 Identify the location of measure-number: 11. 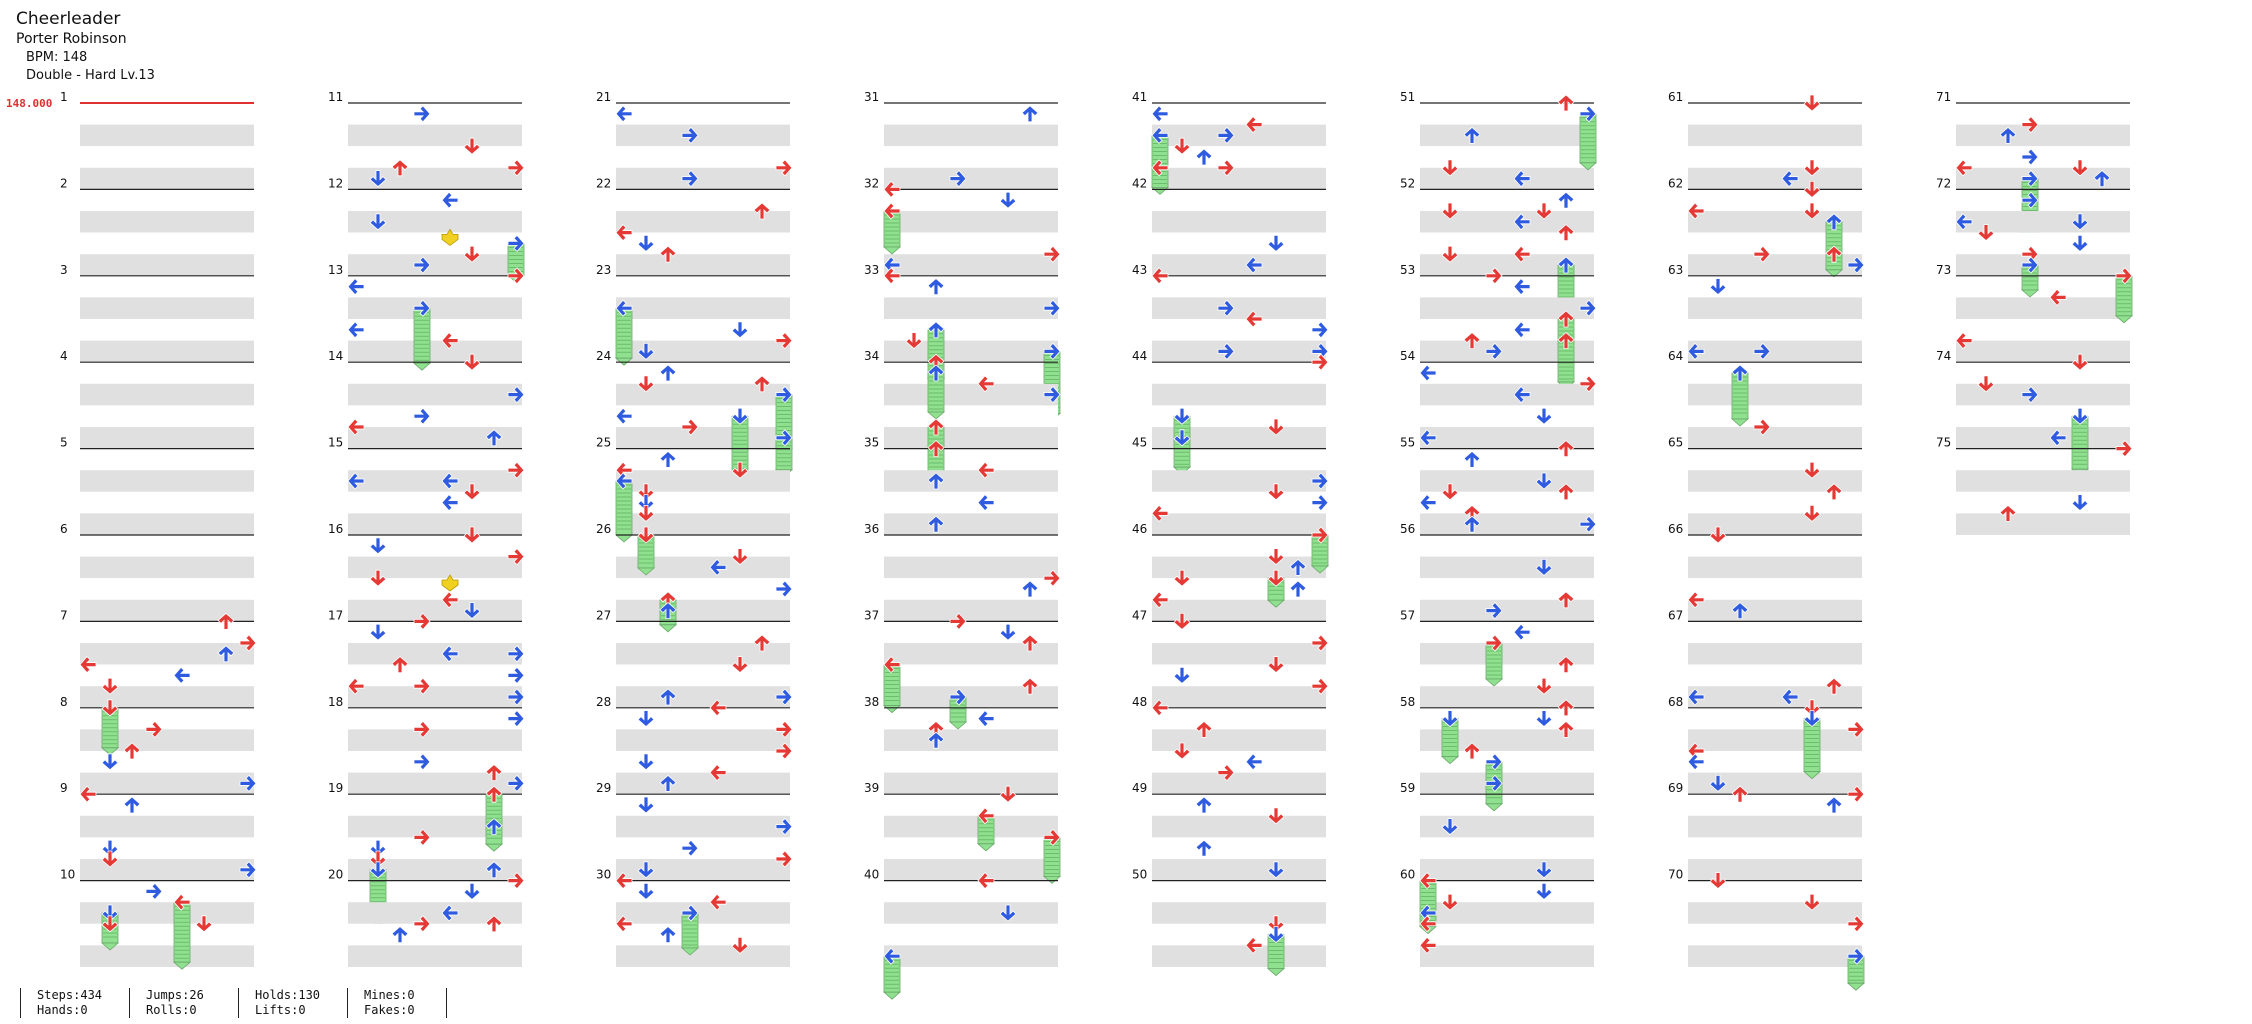
(335, 97).